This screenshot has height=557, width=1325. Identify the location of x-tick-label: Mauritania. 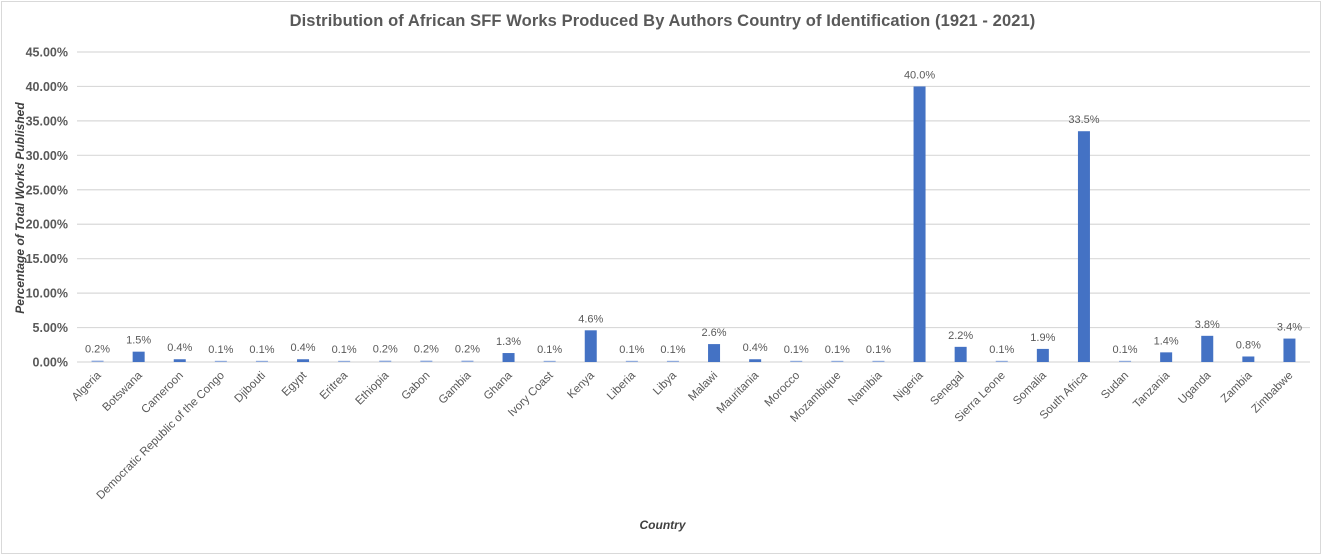
(738, 392).